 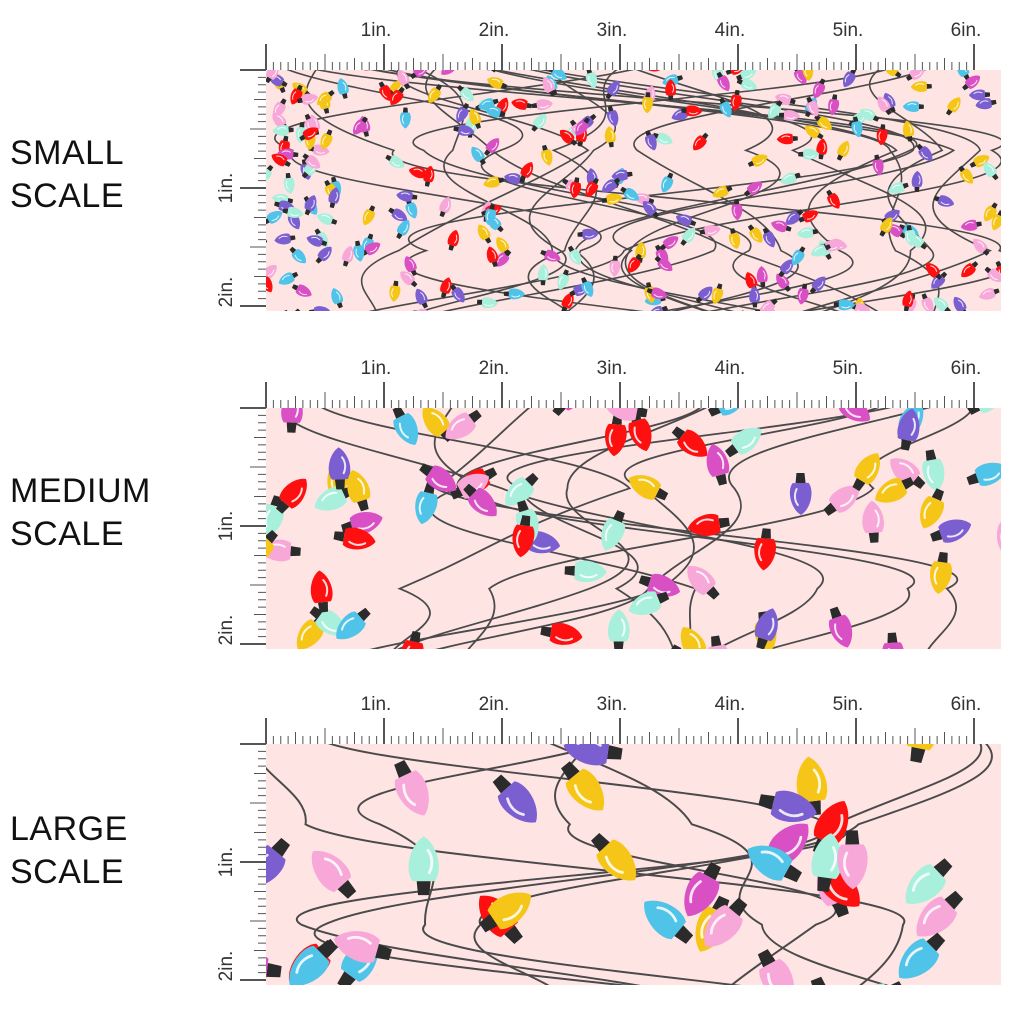 What do you see at coordinates (730, 704) in the screenshot?
I see `ruler-tick-label: 4in.` at bounding box center [730, 704].